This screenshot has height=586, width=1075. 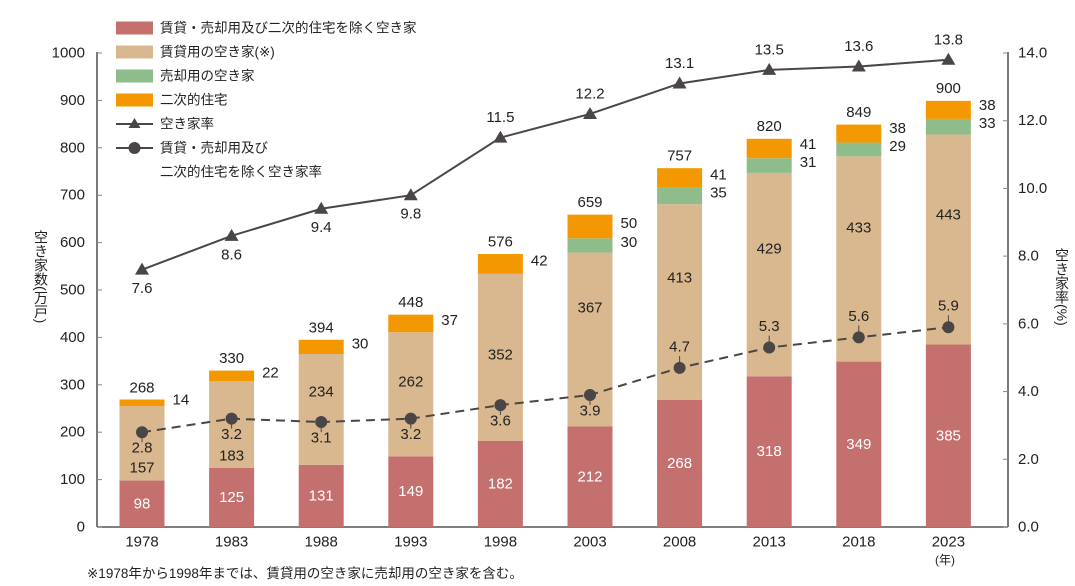 I want to click on data-label-excluding-vacant: 125, so click(x=231, y=497).